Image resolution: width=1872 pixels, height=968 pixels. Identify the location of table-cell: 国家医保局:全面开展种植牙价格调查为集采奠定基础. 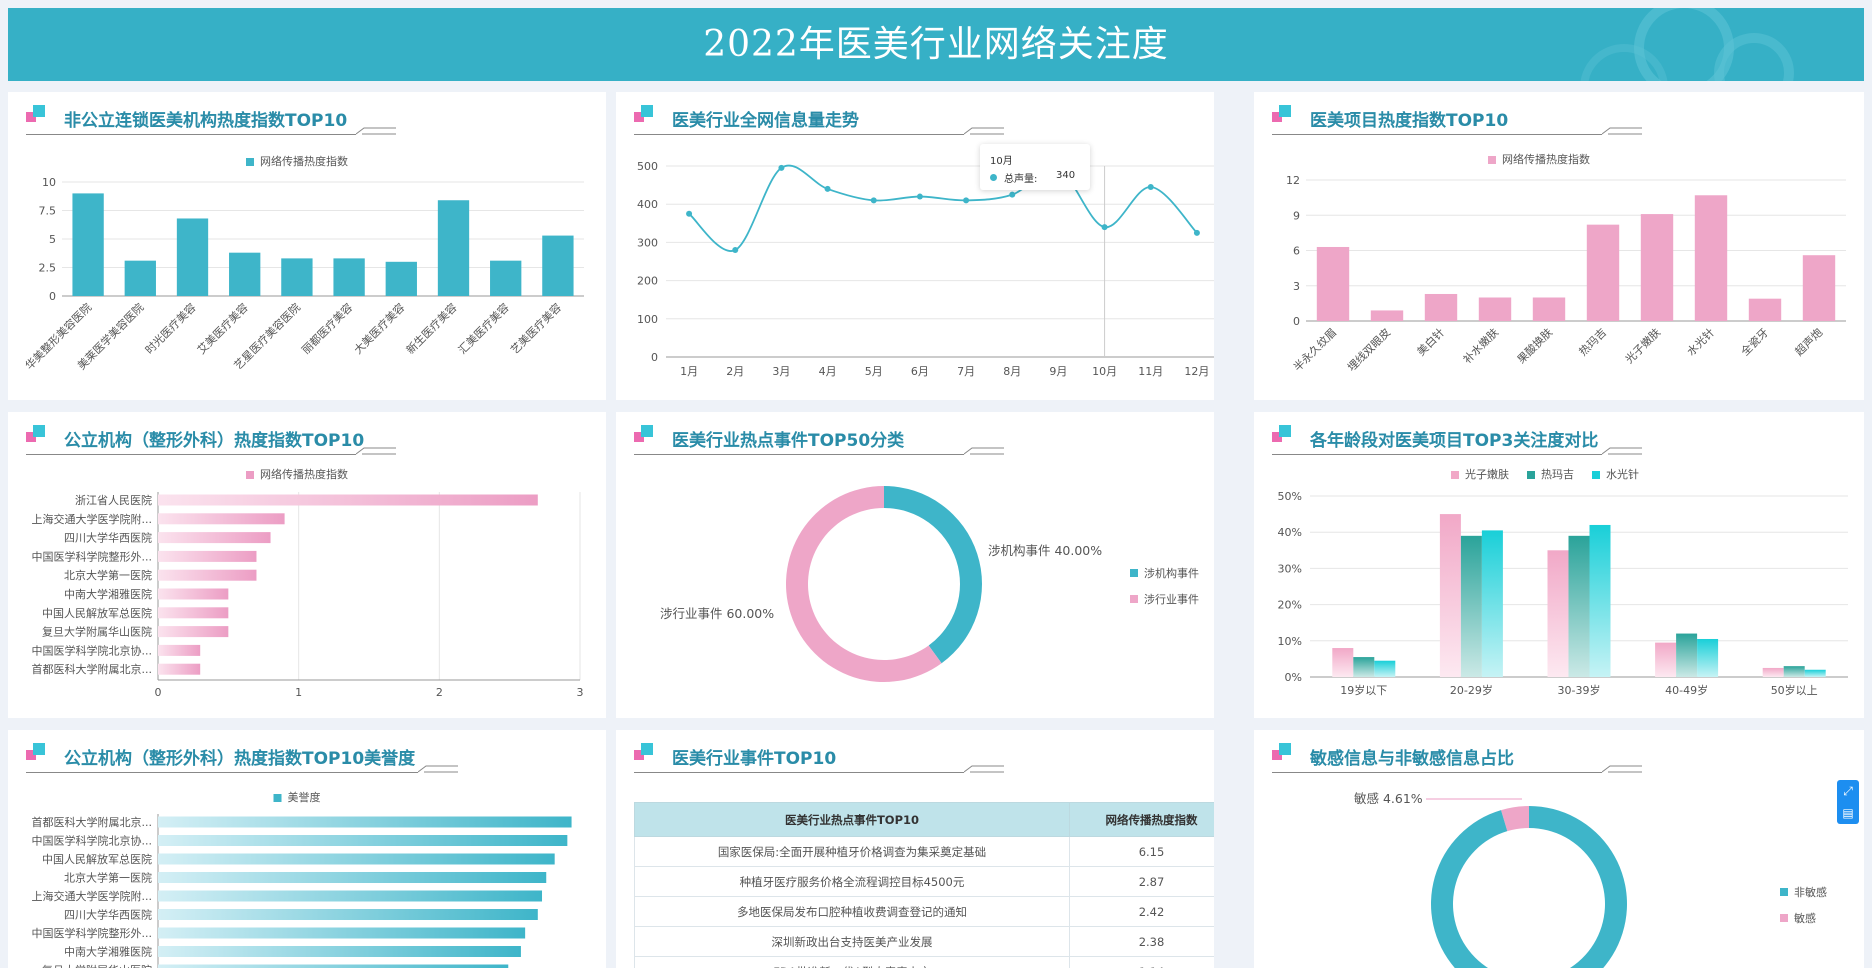
(852, 851).